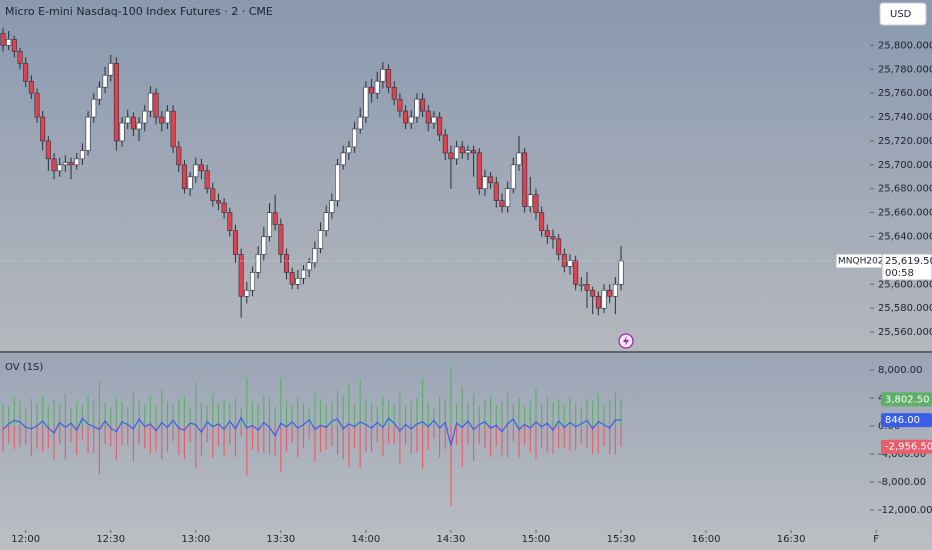 Image resolution: width=932 pixels, height=550 pixels. I want to click on y-tick-label: -4,000.00, so click(902, 454).